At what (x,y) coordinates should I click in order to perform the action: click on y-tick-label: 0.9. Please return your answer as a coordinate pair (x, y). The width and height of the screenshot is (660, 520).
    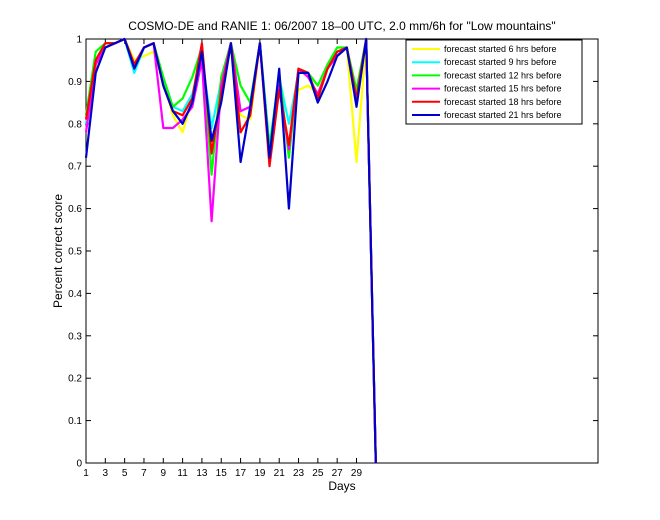
    Looking at the image, I should click on (75, 82).